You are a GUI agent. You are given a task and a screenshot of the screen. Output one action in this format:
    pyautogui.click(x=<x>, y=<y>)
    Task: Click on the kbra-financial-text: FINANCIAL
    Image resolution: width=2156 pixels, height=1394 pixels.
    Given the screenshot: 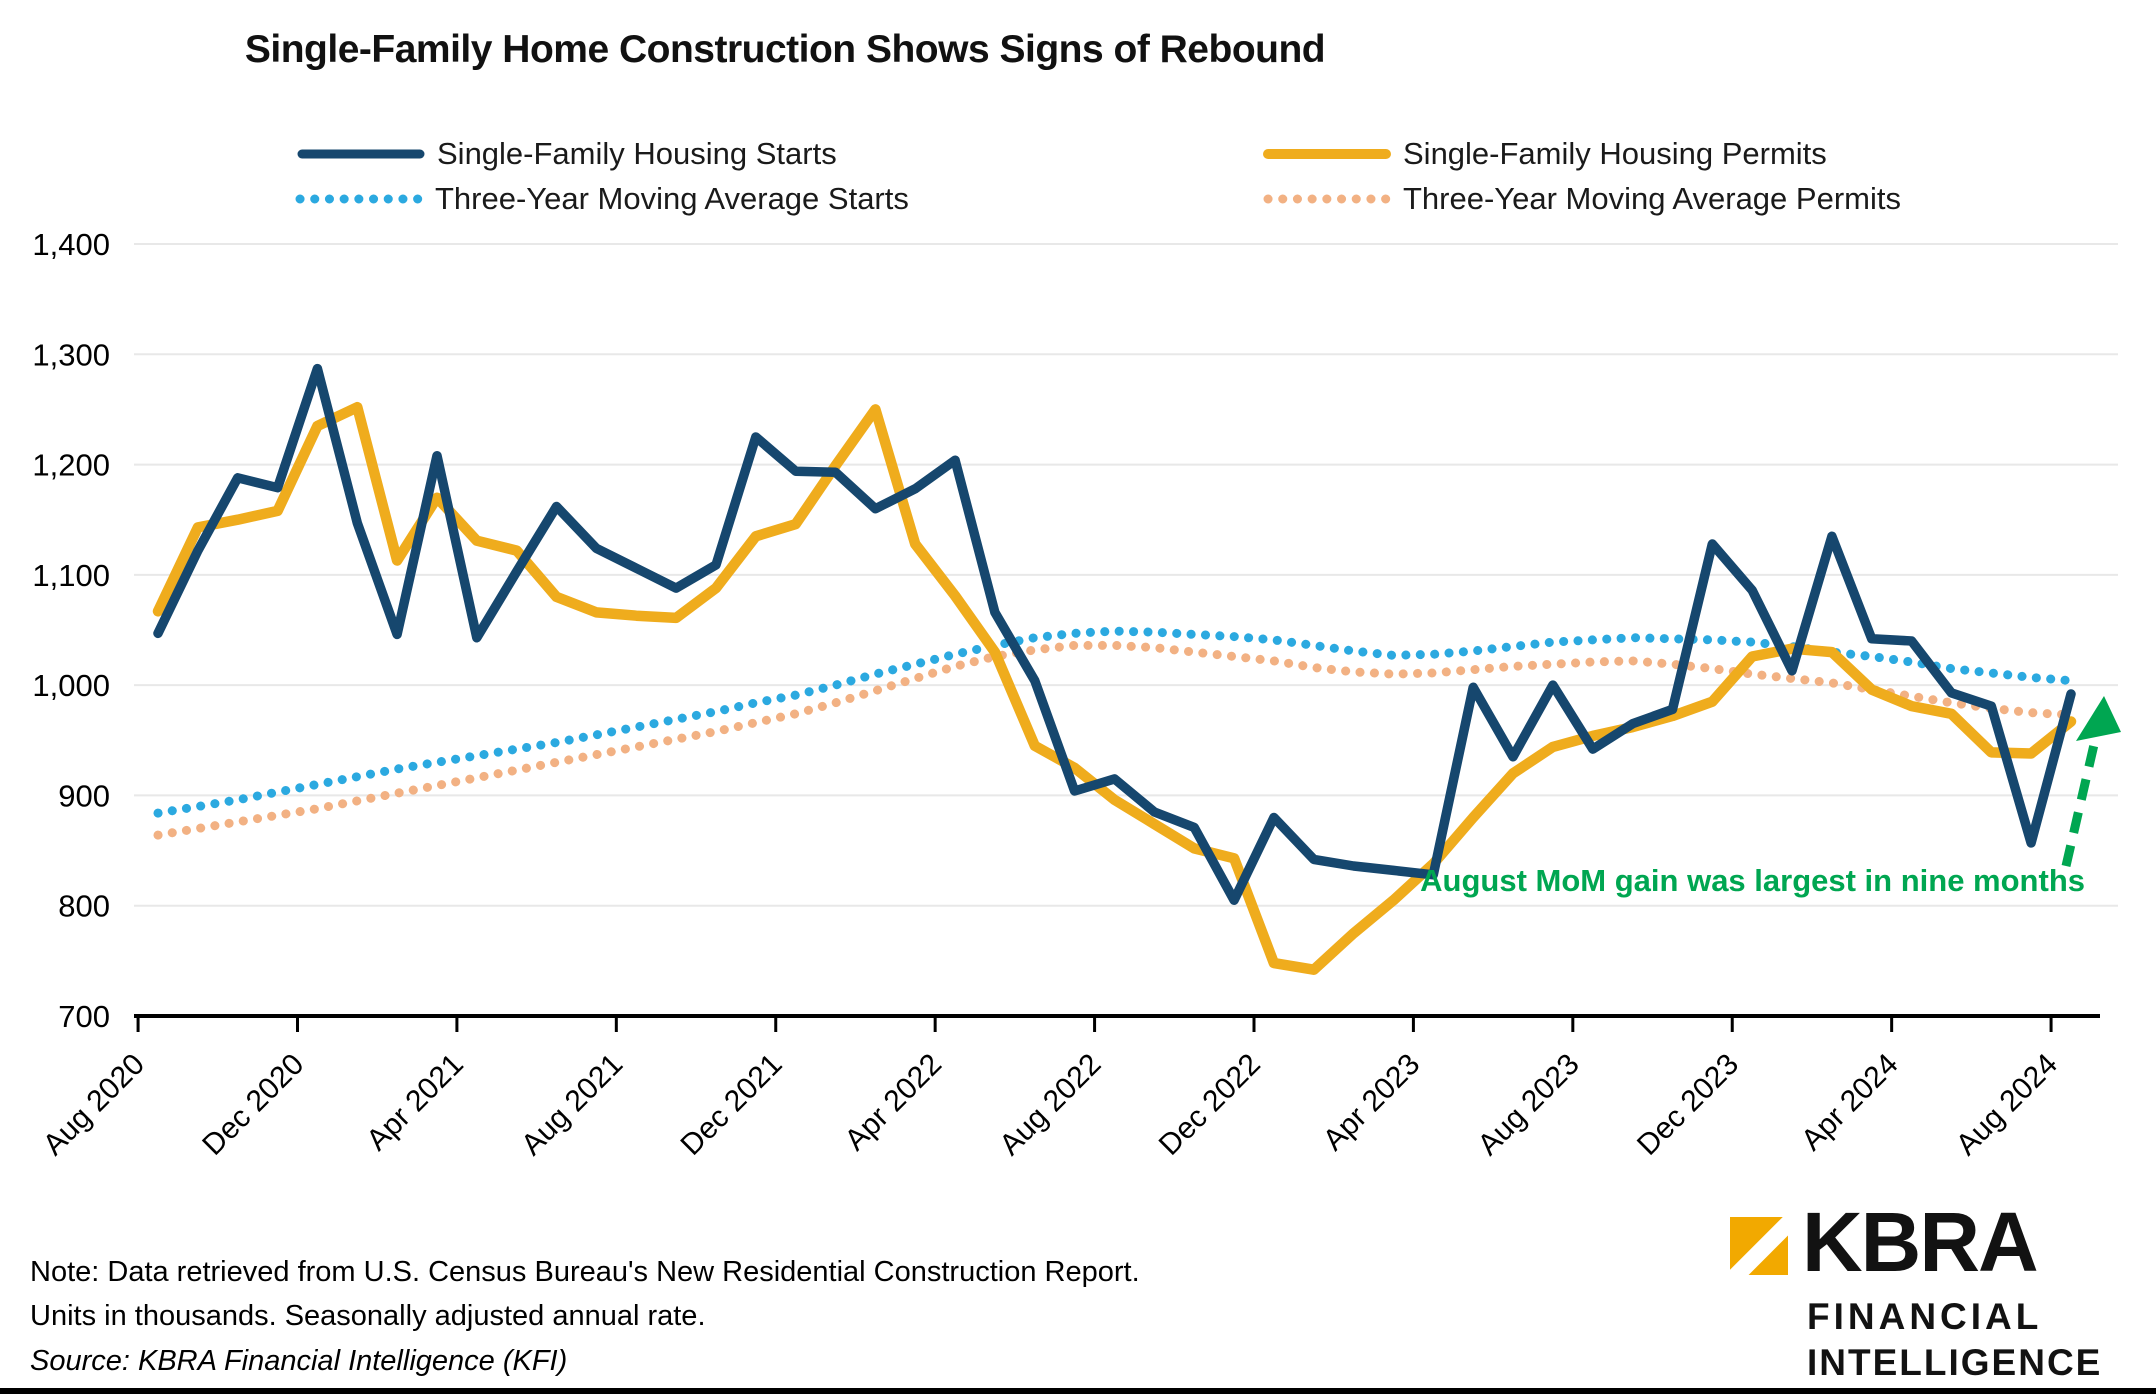 What is the action you would take?
    pyautogui.click(x=1925, y=1316)
    